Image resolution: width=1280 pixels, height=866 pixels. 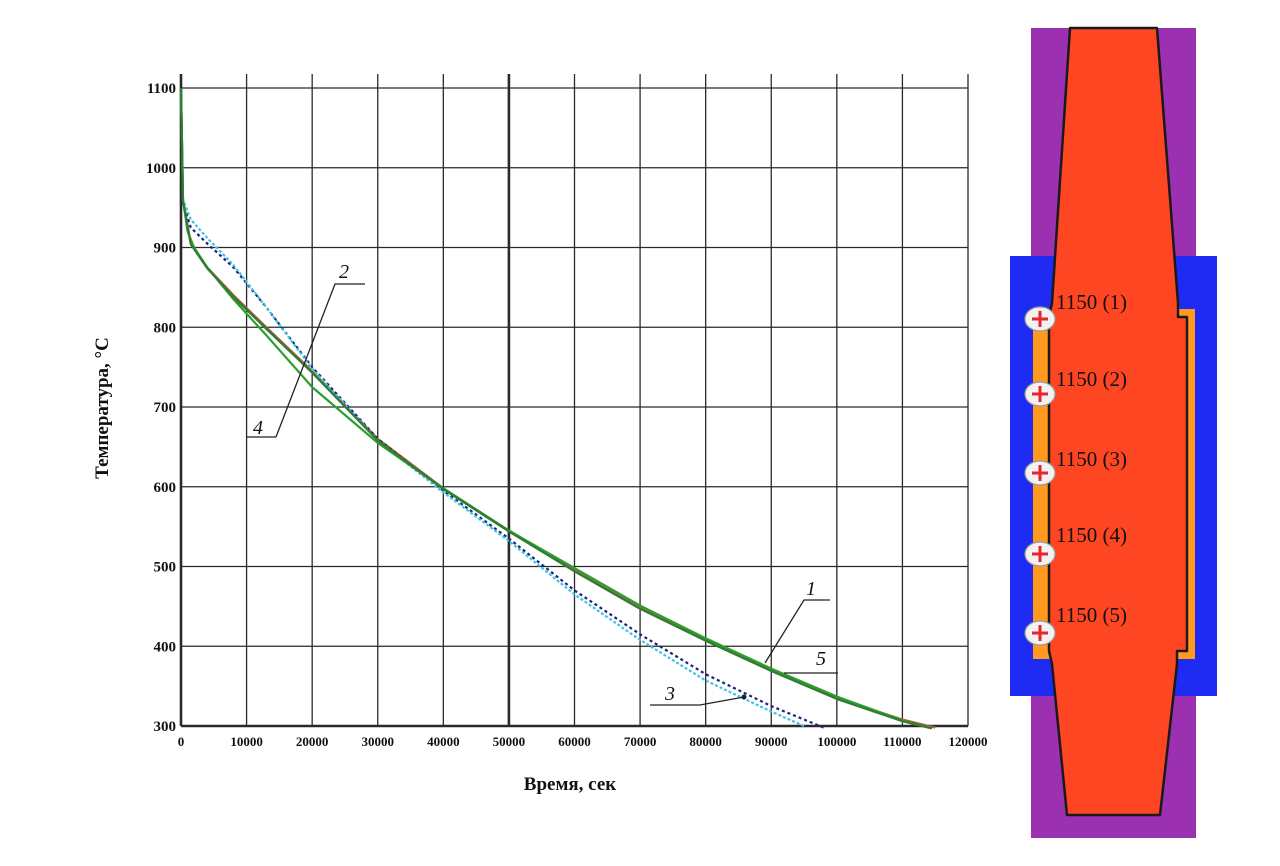 I want to click on y-axis-ticks: 300 400 500 600 700 800 900 1000 1100, so click(x=161, y=408).